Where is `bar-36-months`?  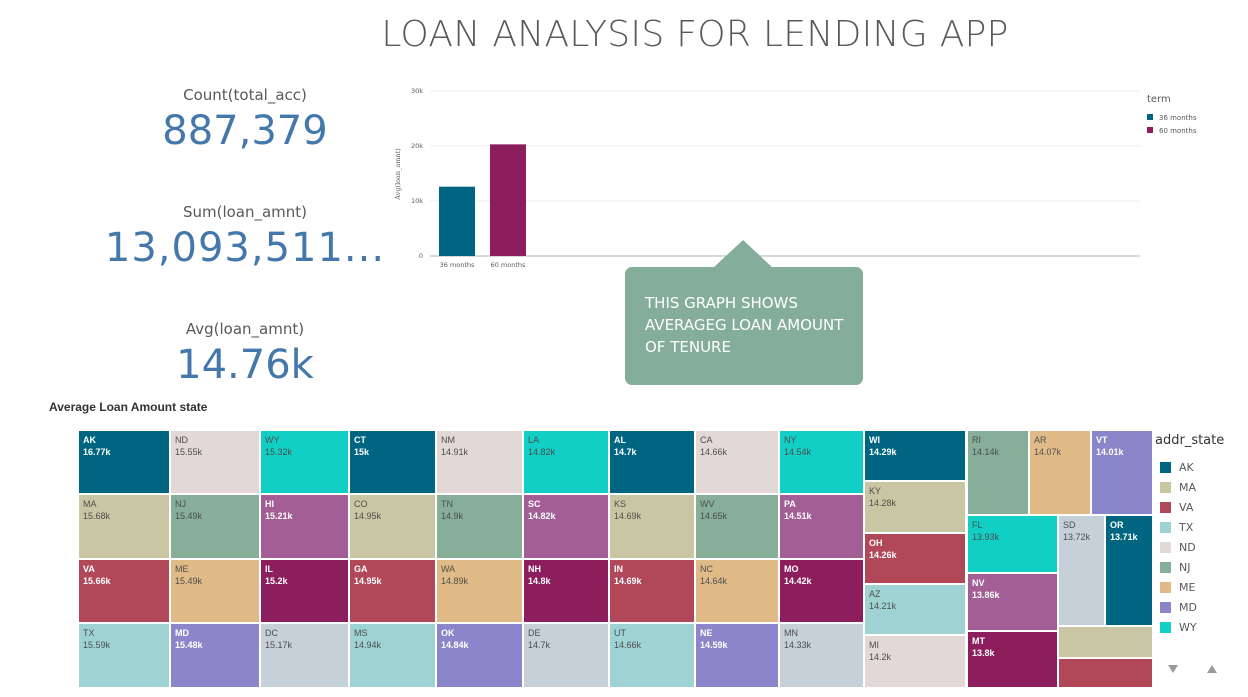 bar-36-months is located at coordinates (457, 221).